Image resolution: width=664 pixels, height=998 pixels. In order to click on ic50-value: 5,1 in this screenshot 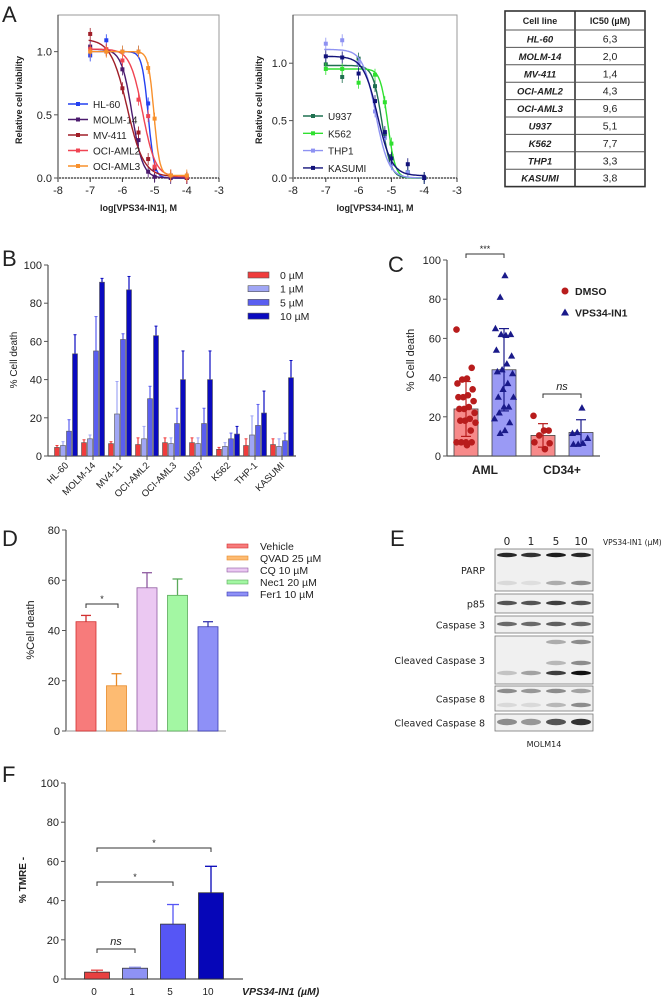, I will do `click(610, 127)`.